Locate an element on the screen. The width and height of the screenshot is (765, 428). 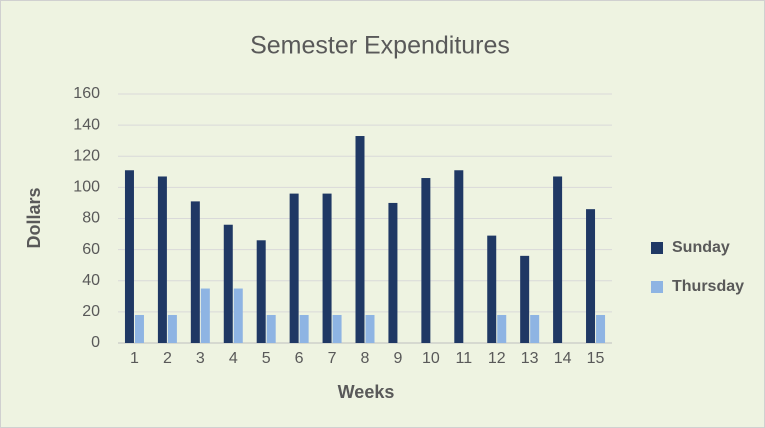
y-tick-label: 100 is located at coordinates (86, 187).